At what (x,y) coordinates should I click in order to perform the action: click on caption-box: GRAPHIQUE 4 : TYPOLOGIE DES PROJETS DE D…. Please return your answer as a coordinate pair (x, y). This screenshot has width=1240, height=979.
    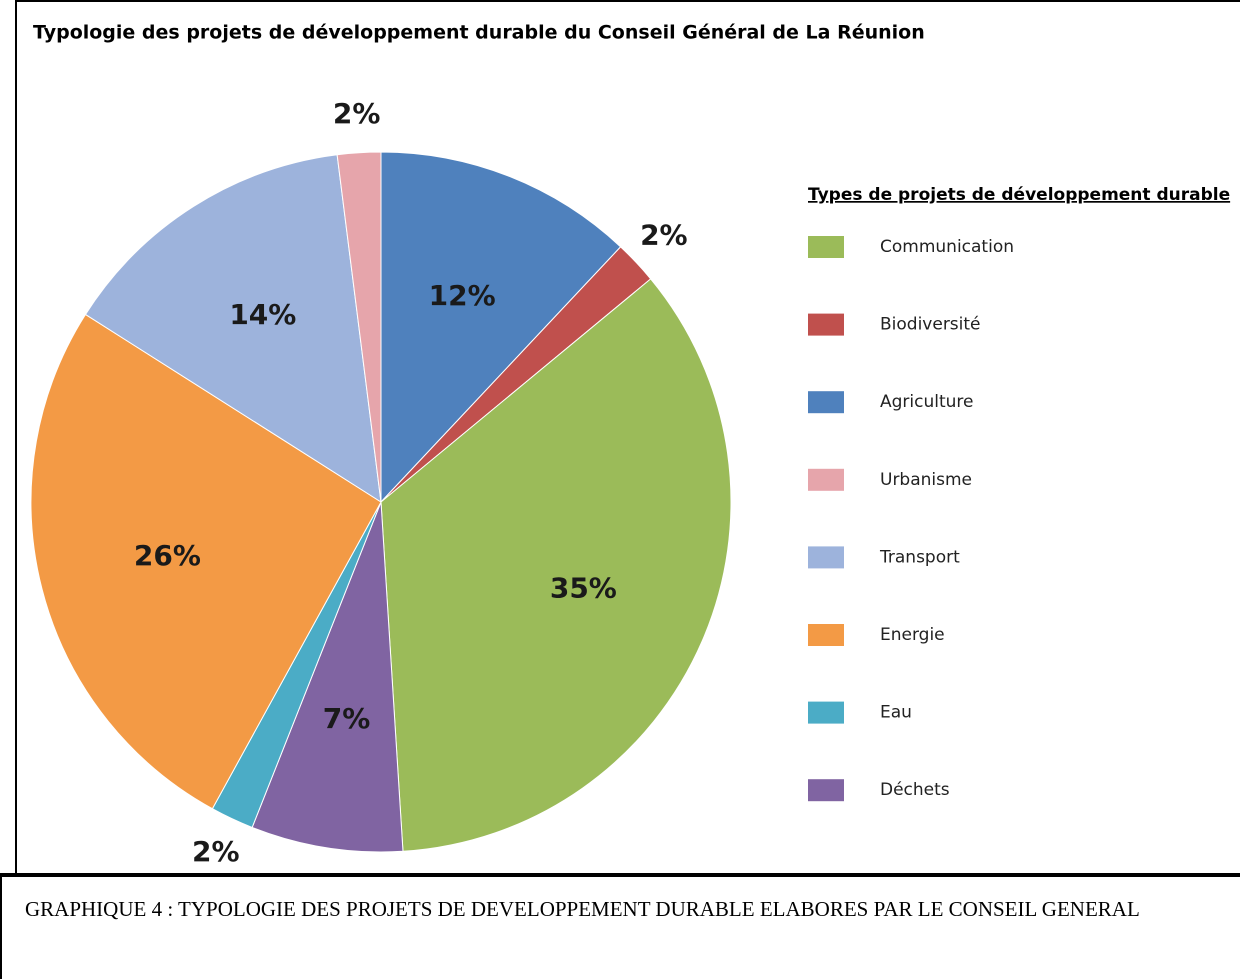
    Looking at the image, I should click on (620, 926).